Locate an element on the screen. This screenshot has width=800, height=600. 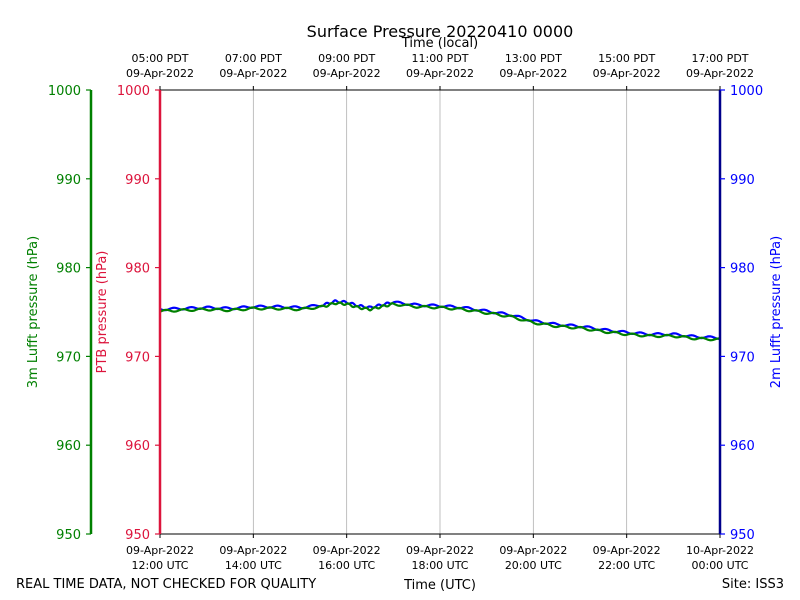
site-label: Site: ISS3 is located at coordinates (753, 584).